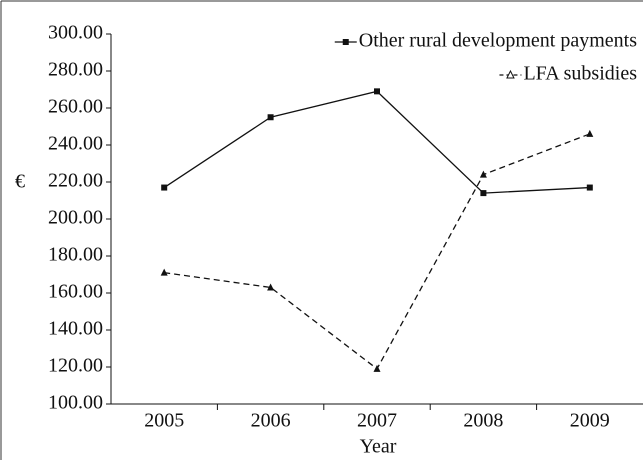 The image size is (643, 460). I want to click on x-tick-label: 2005, so click(164, 421).